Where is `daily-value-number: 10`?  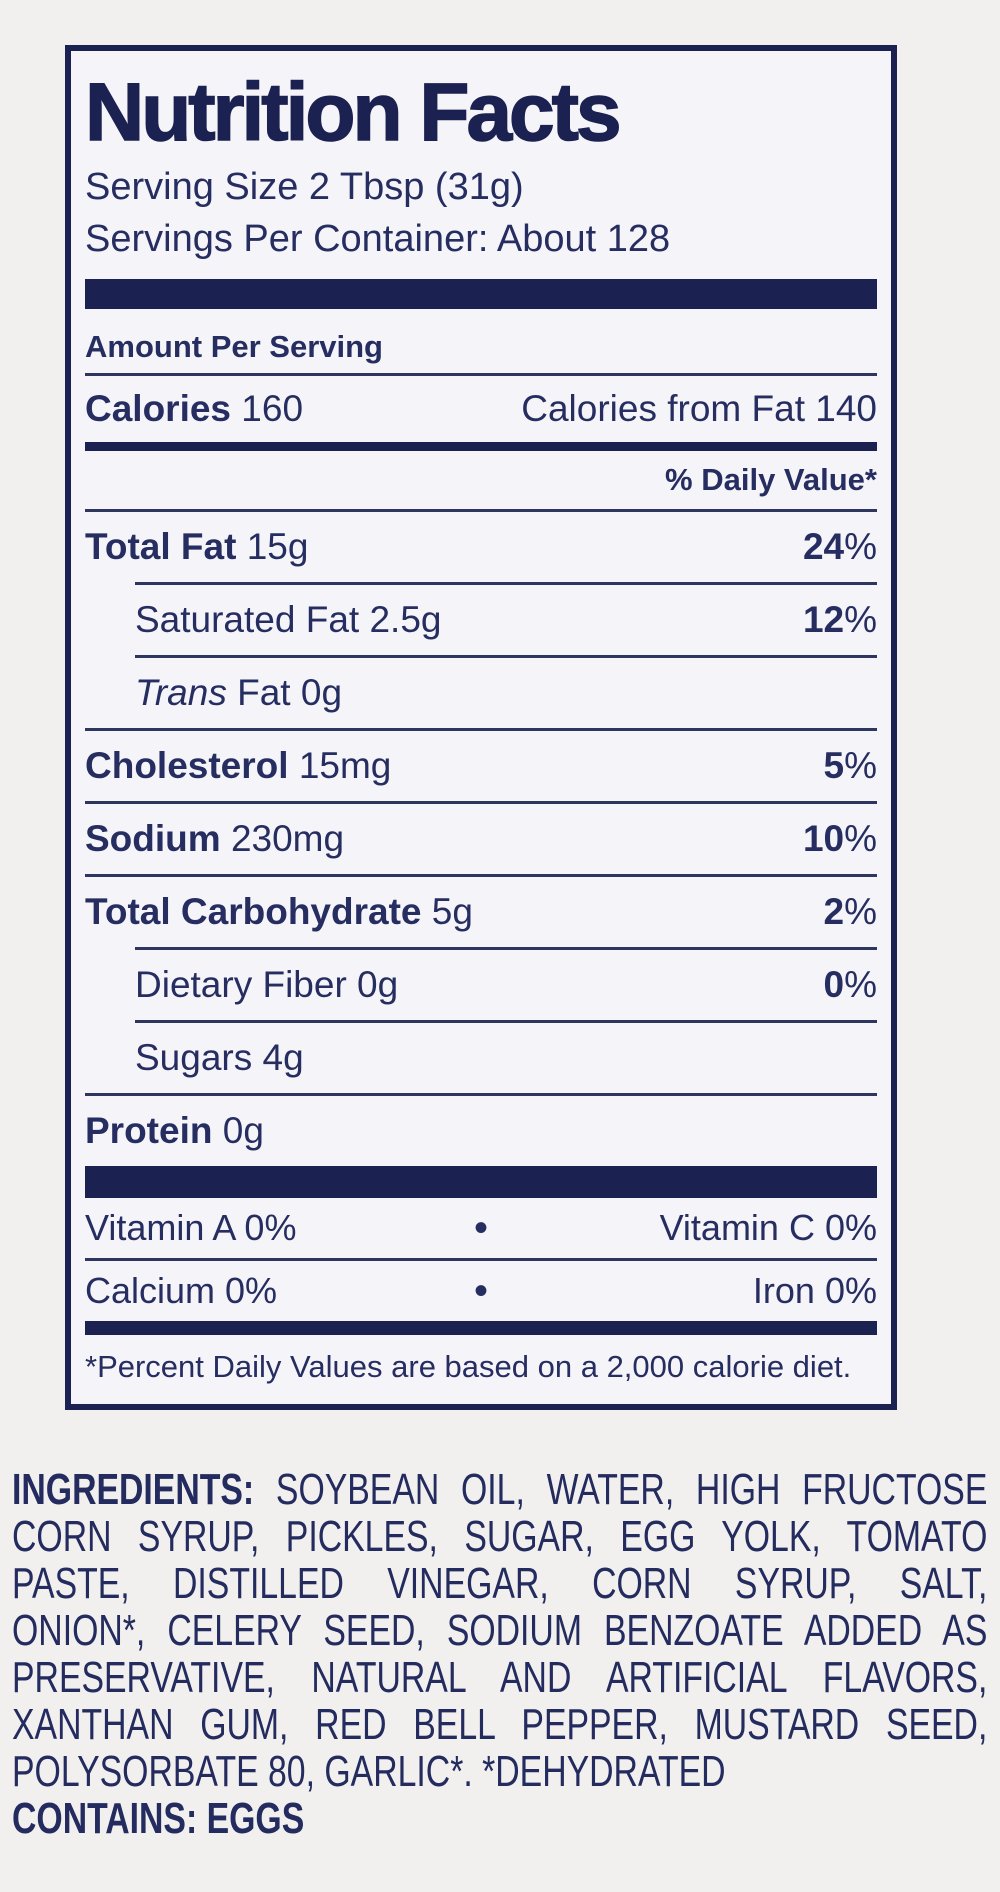 daily-value-number: 10 is located at coordinates (823, 838).